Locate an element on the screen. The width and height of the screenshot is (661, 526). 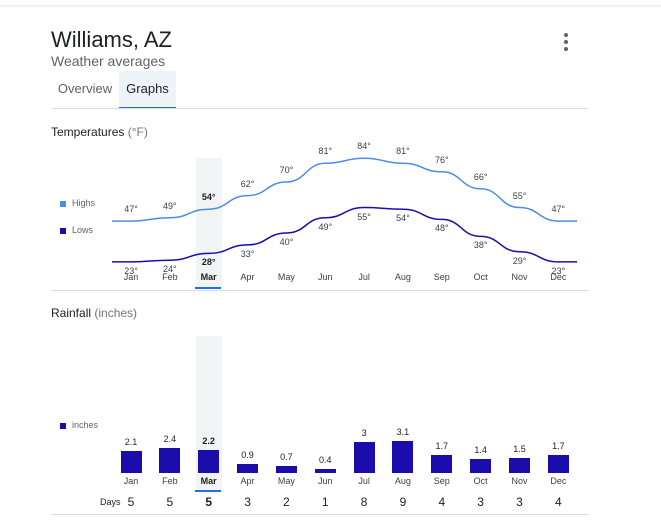
rainfall-title-text: Rainfall is located at coordinates (71, 313).